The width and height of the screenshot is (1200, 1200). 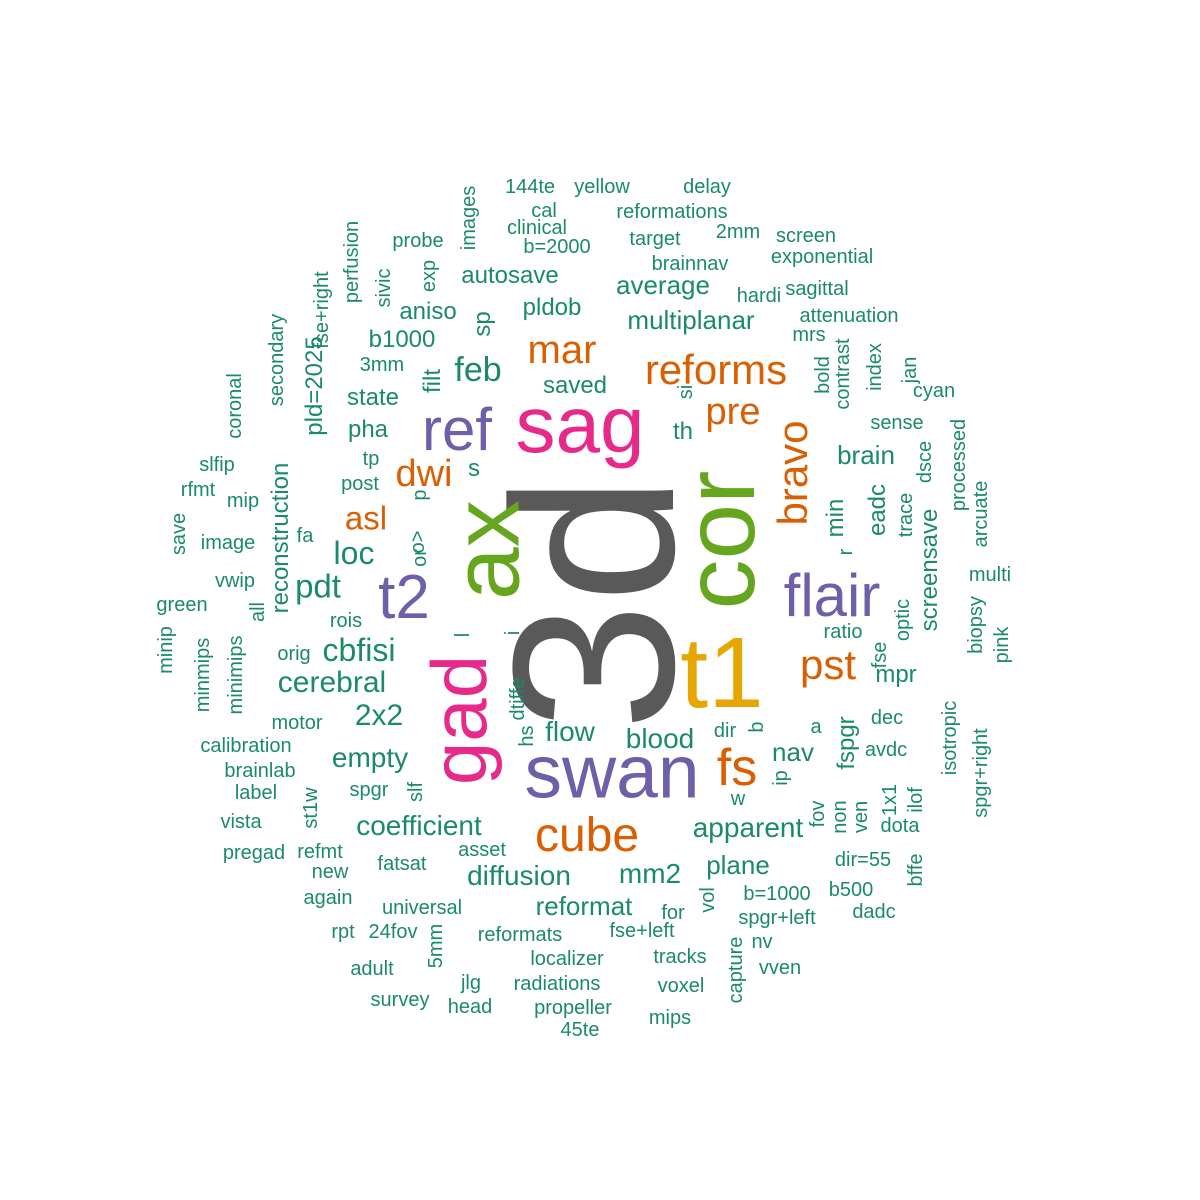 I want to click on word-mpr: mpr, so click(x=896, y=674).